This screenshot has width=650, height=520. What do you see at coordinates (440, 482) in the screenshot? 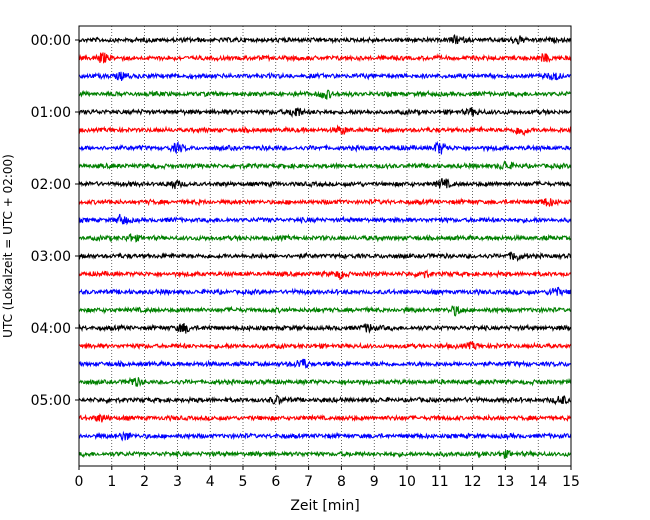
I see `x-tick-label: 11` at bounding box center [440, 482].